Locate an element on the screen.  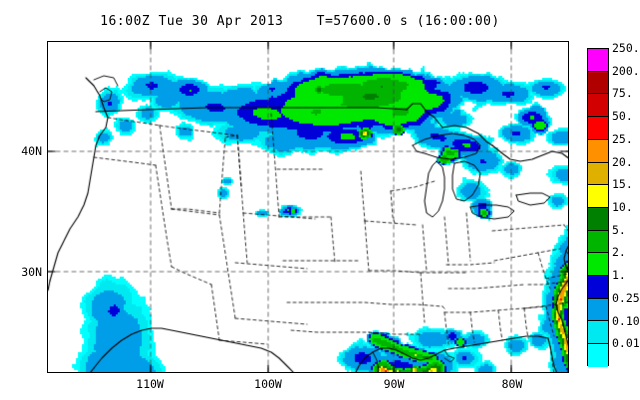
lon-tick-110w: 110W is located at coordinates (150, 384).